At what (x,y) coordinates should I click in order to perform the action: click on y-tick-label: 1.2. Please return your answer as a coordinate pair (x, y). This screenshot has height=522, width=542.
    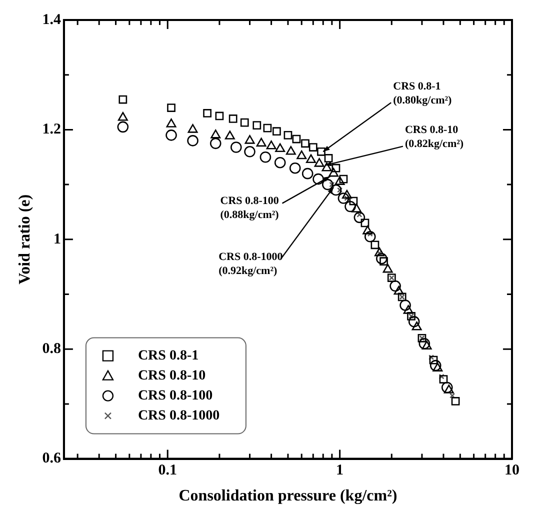
    Looking at the image, I should click on (51, 130).